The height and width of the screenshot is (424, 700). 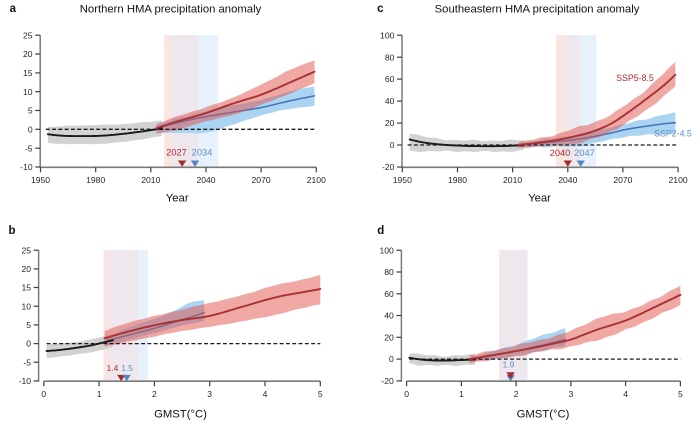 What do you see at coordinates (673, 133) in the screenshot?
I see `svg-text: SSP2-4.5` at bounding box center [673, 133].